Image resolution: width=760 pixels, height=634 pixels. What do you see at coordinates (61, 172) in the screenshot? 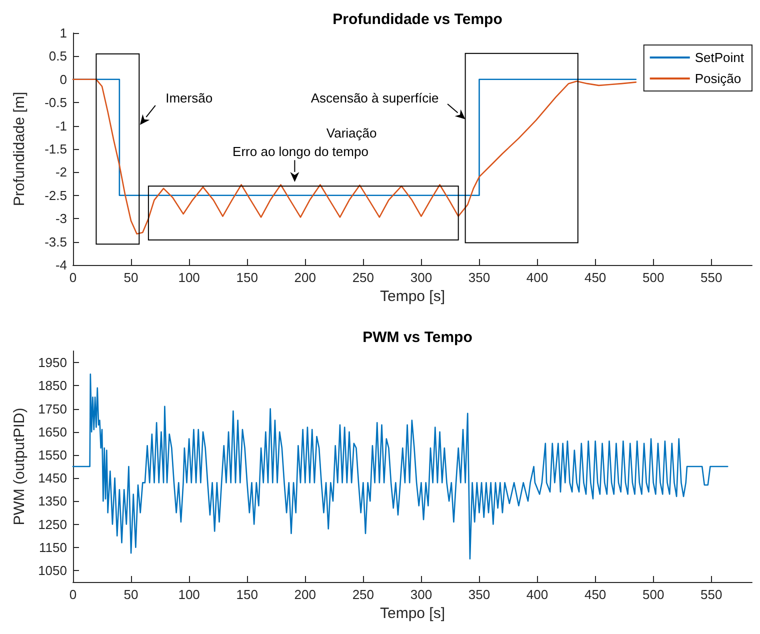
I see `y-tick-label: -2` at bounding box center [61, 172].